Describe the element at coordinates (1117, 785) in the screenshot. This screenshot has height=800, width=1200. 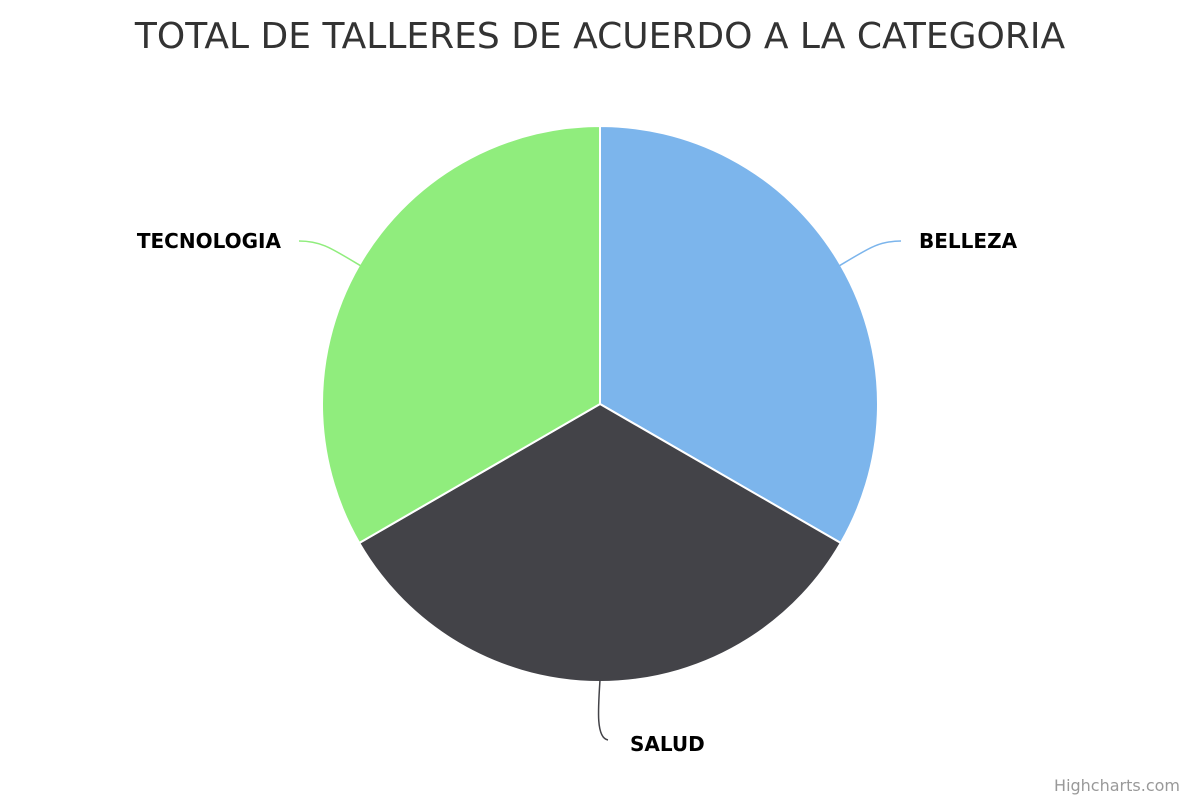
I see `credits-link: Highcharts.com` at that location.